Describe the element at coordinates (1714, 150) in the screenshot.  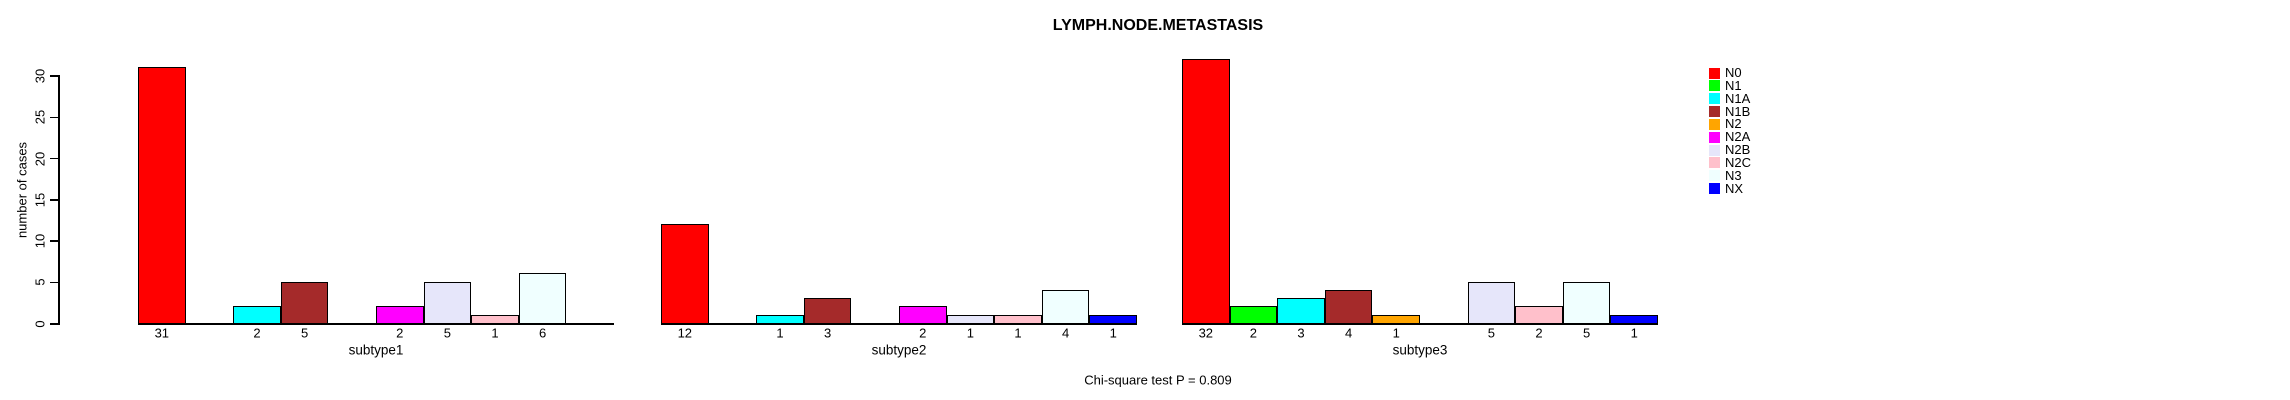
I see `legend-swatch-N2B` at that location.